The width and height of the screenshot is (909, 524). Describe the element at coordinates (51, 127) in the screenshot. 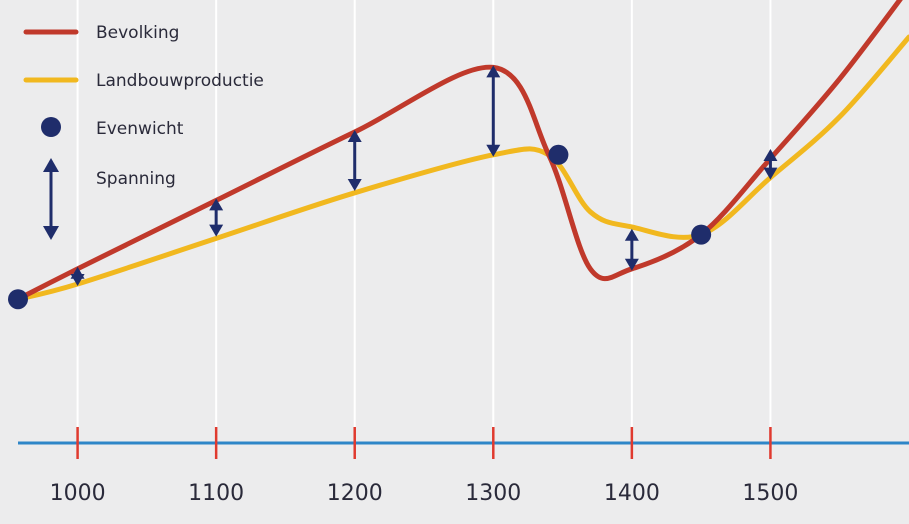

I see `legend-dot-icon` at that location.